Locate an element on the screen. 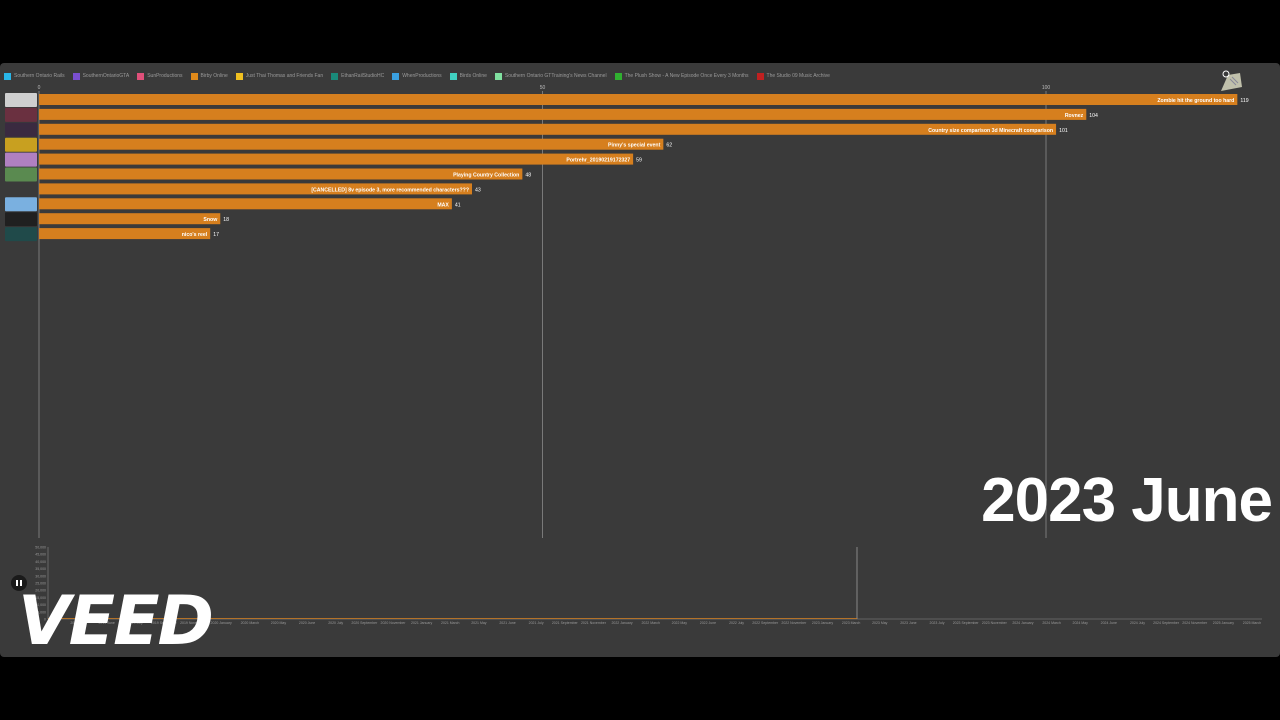 This screenshot has height=720, width=1280. bar-label: Snow is located at coordinates (210, 220).